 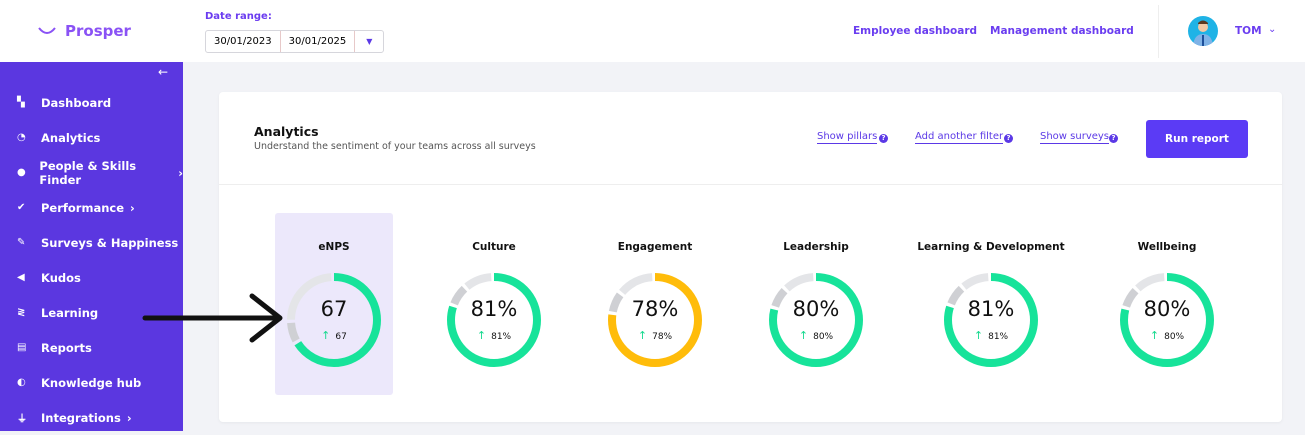 I want to click on chevron-down-icon: ⌄, so click(x=1272, y=29).